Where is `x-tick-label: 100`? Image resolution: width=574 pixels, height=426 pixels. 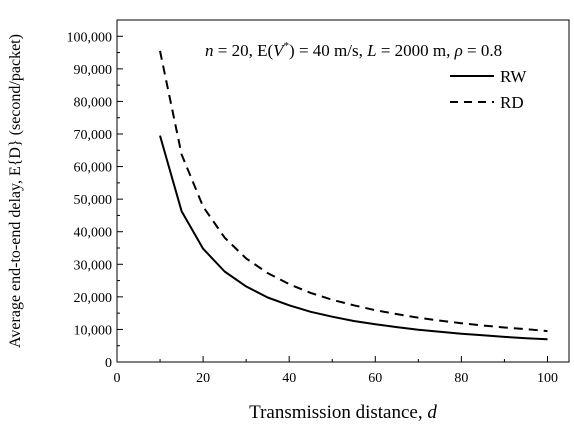
x-tick-label: 100 is located at coordinates (547, 378).